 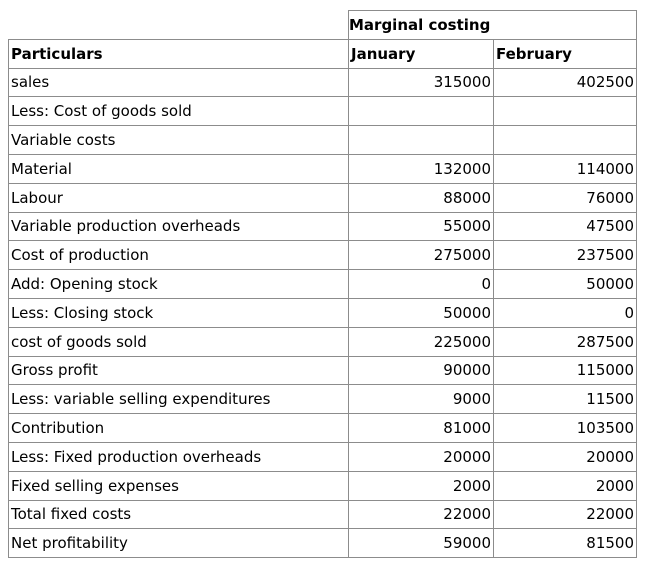 I want to click on cell-february: 103500, so click(x=565, y=428).